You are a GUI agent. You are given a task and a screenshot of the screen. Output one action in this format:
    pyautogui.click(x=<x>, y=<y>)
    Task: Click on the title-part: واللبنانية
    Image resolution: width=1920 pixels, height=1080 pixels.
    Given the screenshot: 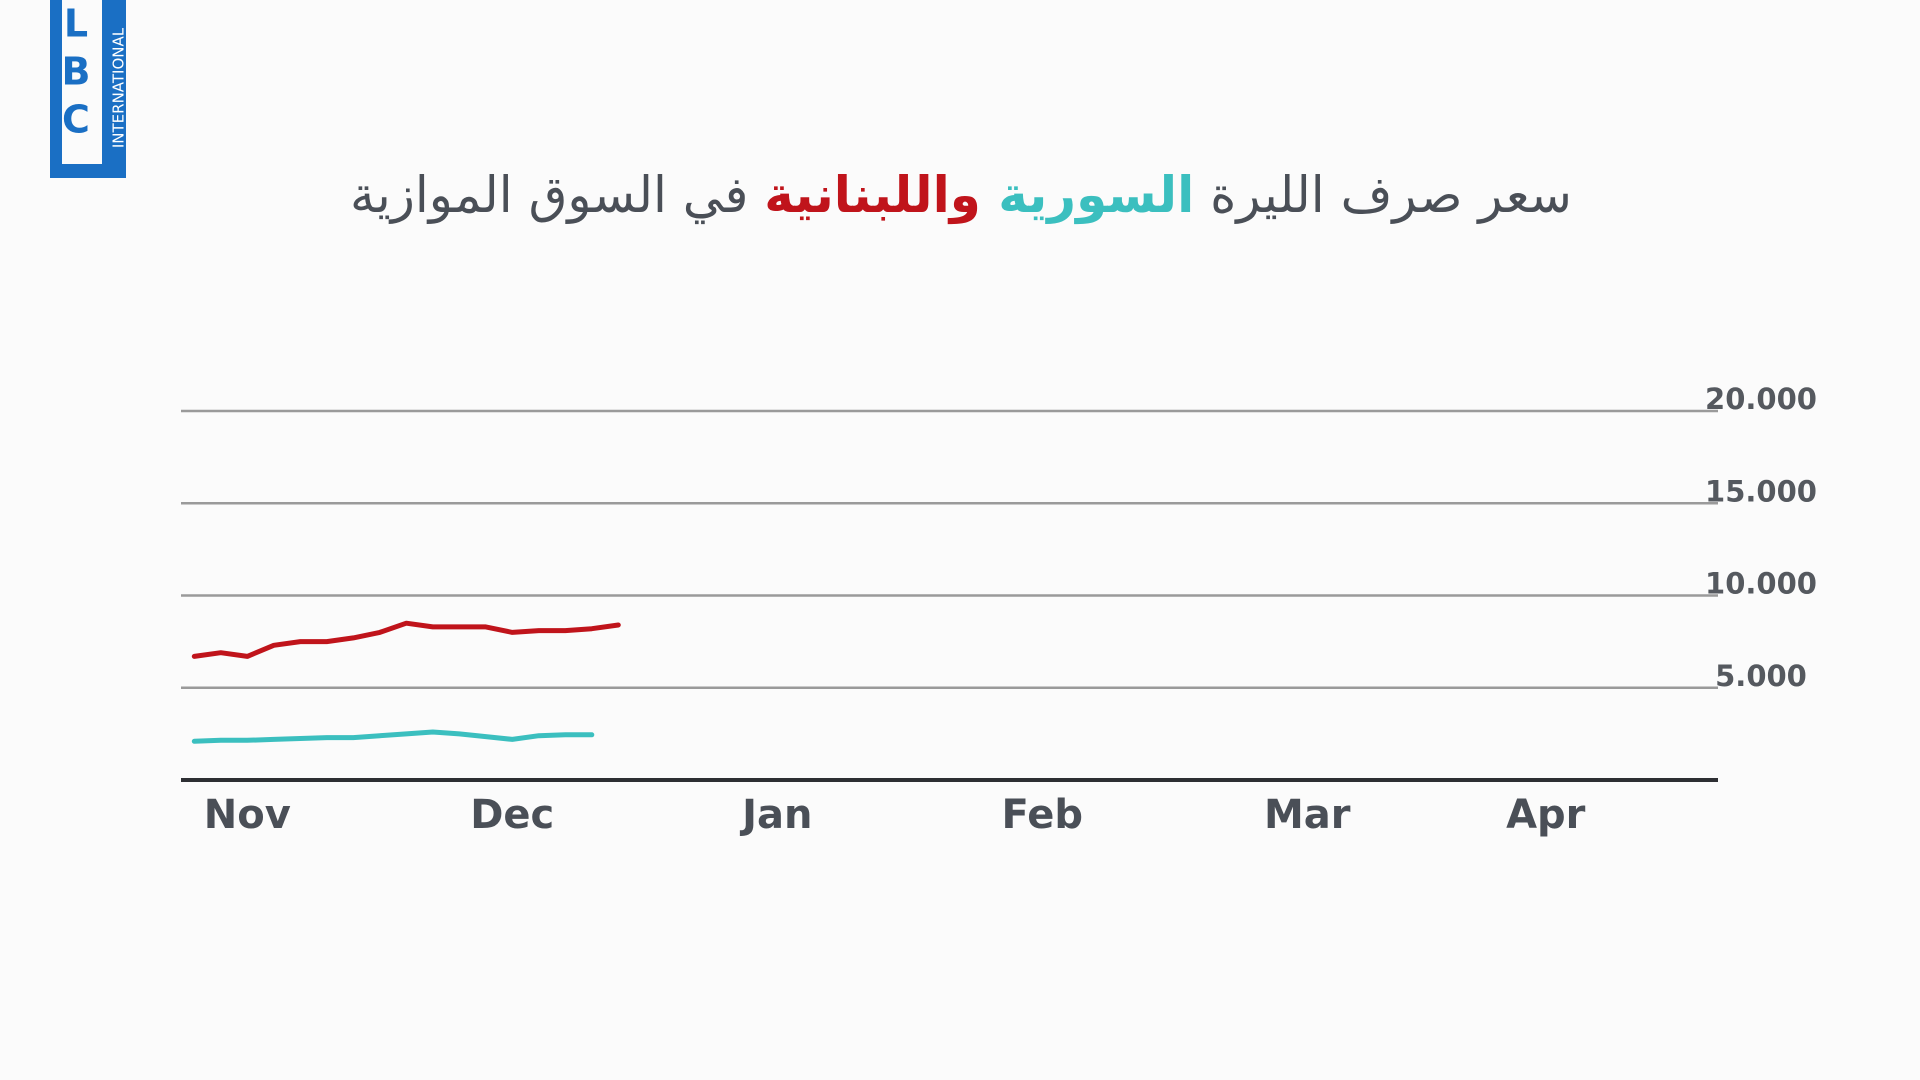 What is the action you would take?
    pyautogui.click(x=881, y=195)
    